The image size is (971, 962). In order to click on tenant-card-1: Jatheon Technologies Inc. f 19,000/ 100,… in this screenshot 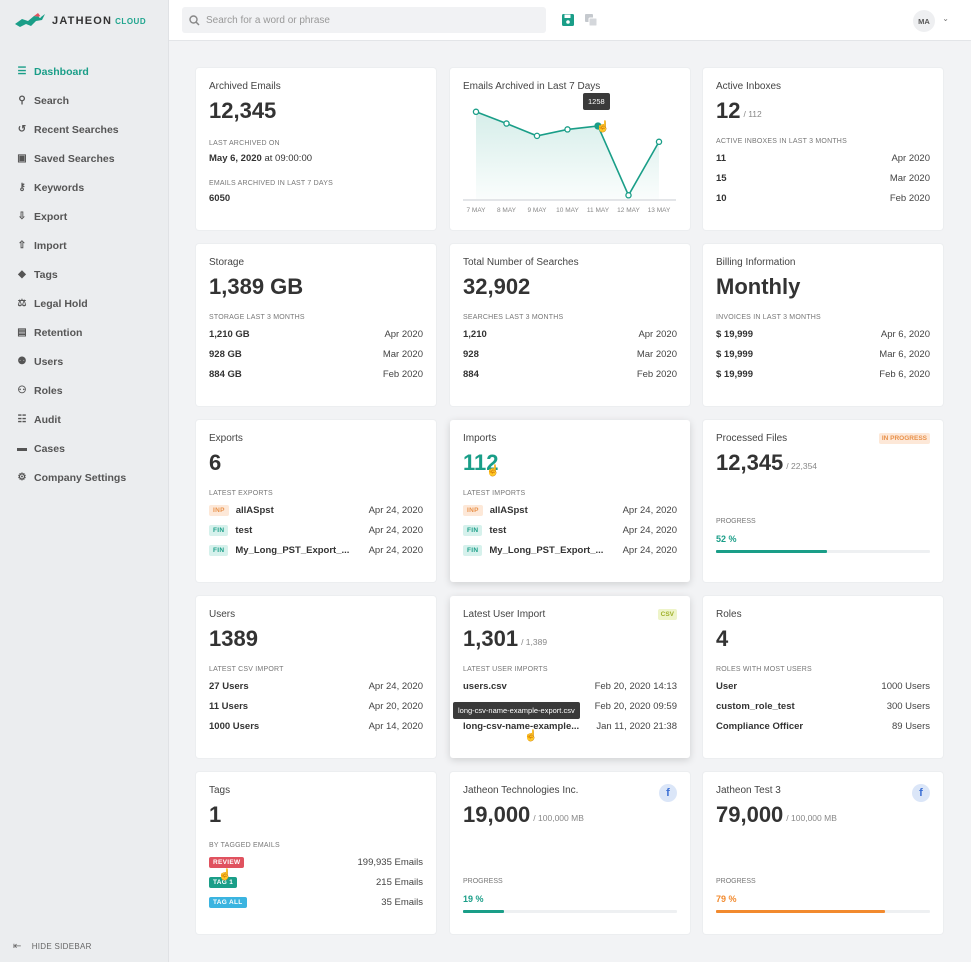, I will do `click(570, 853)`.